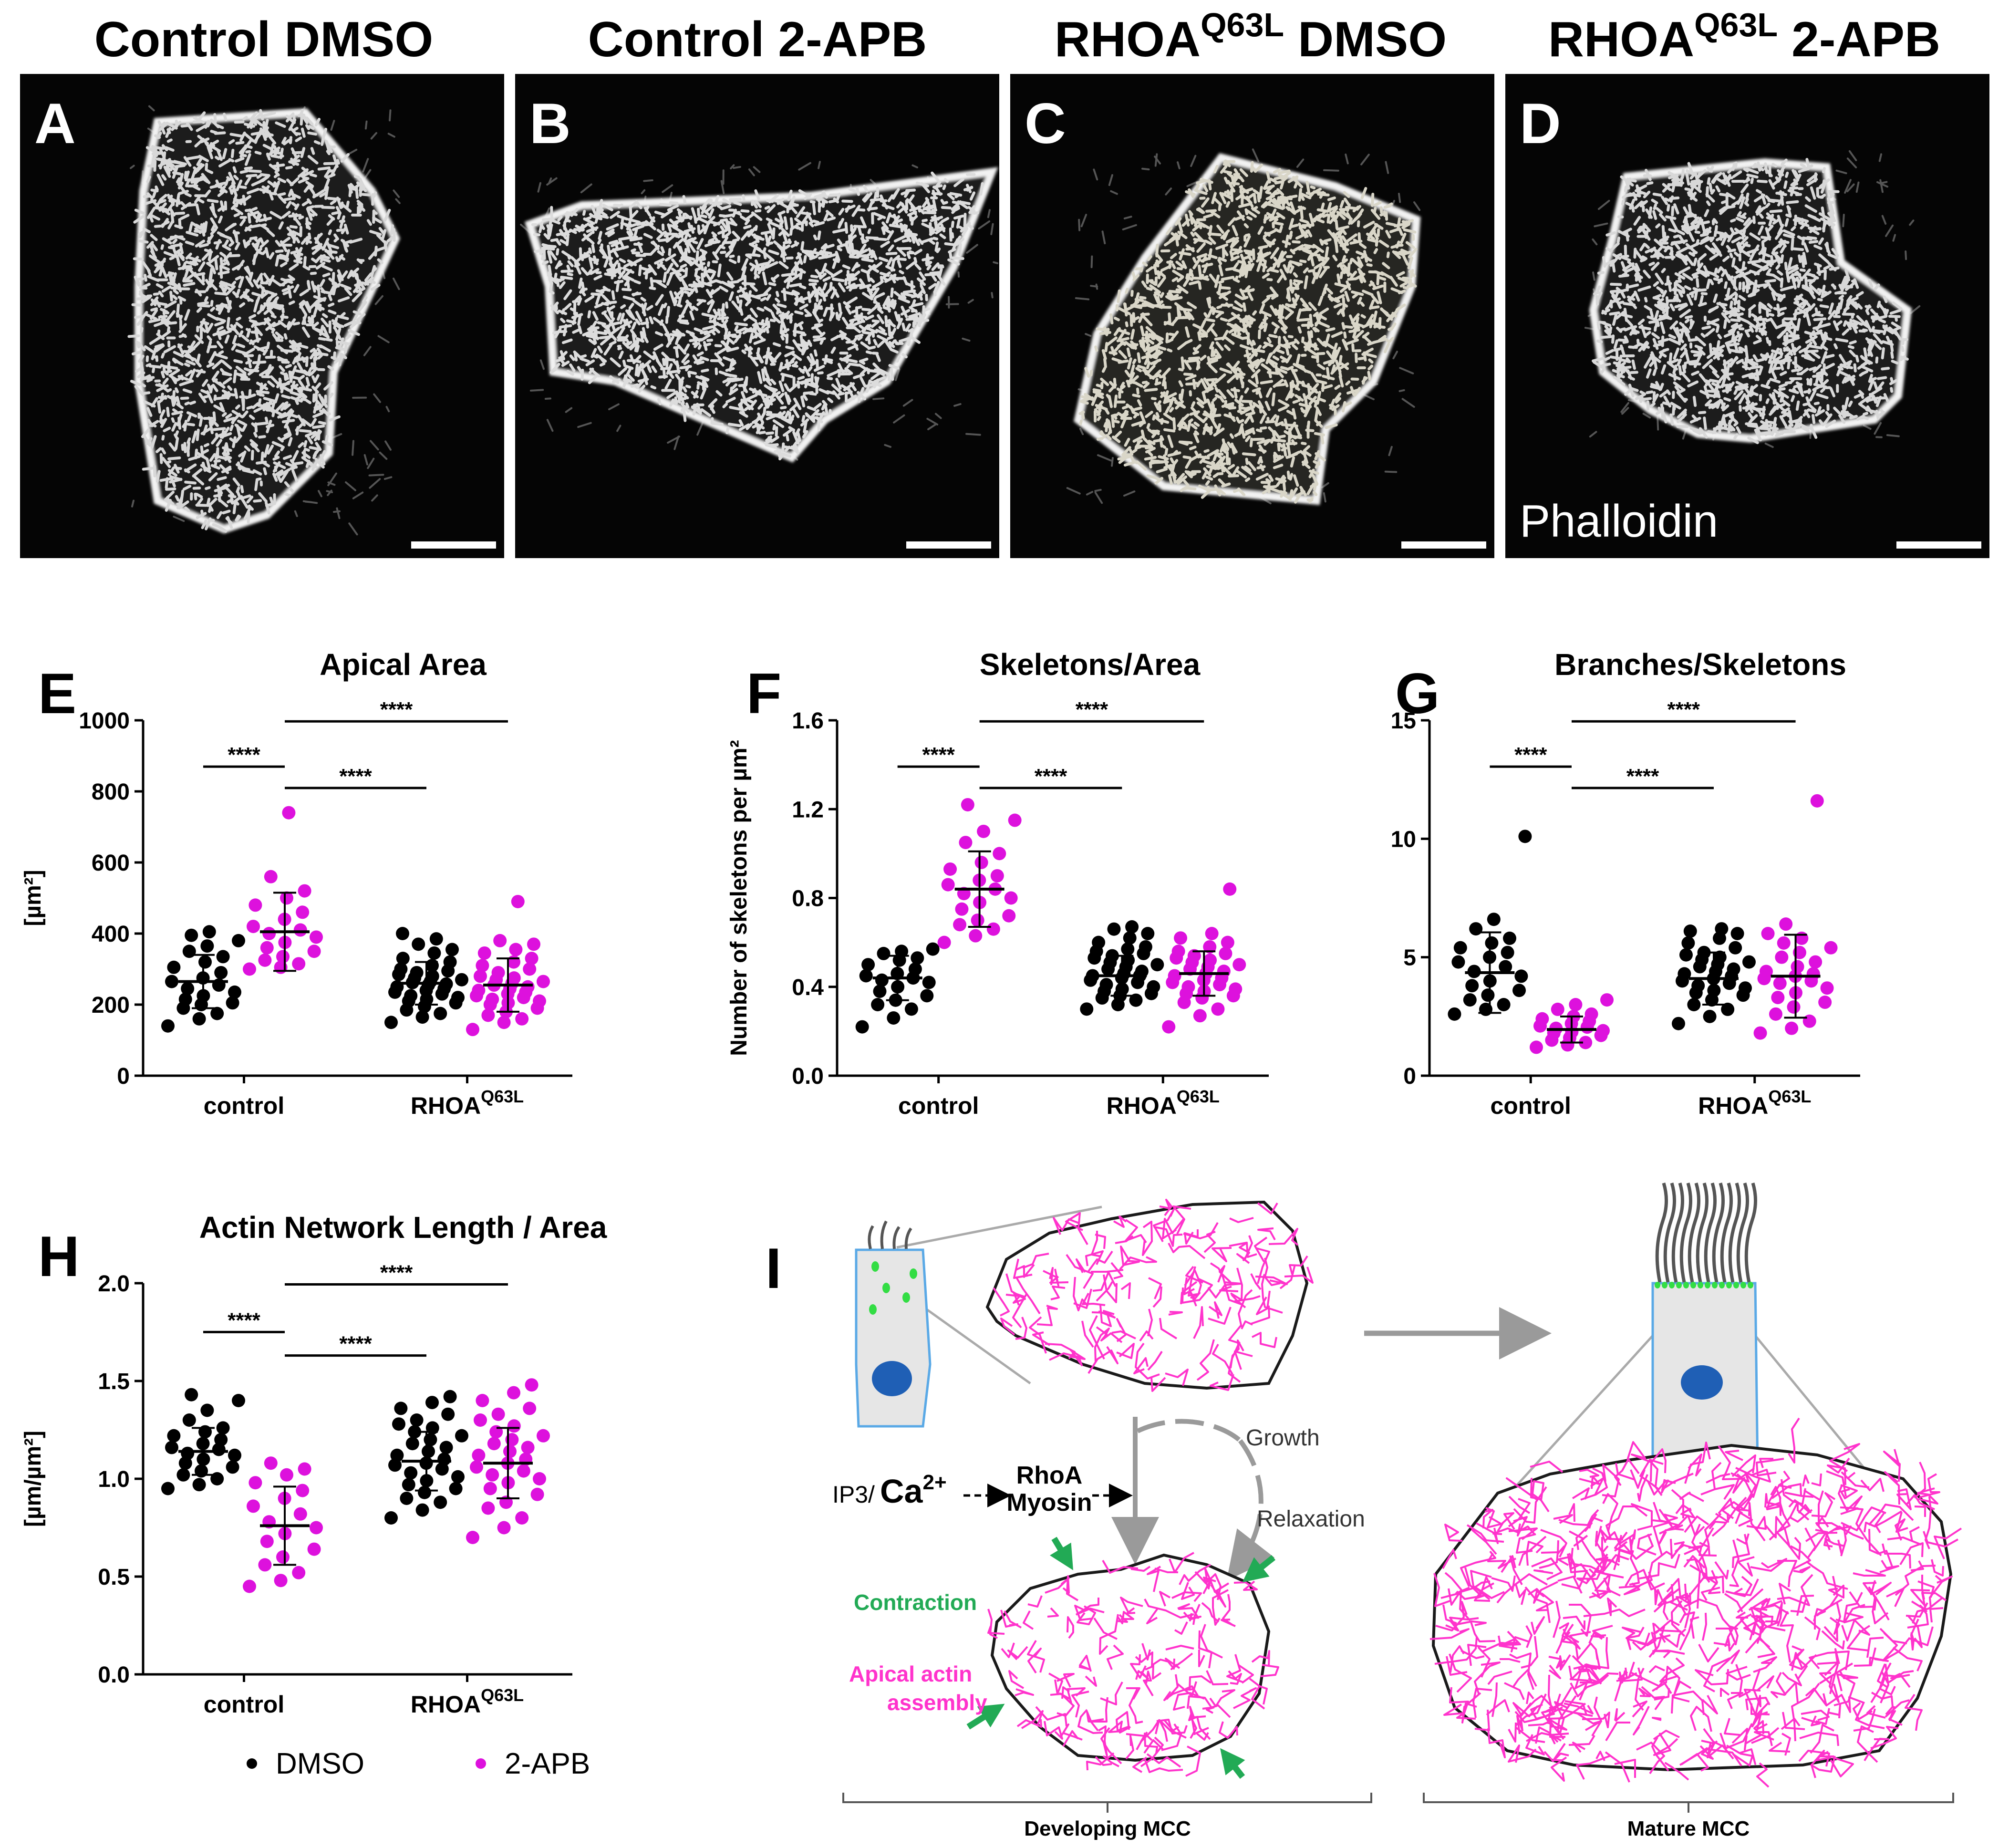 Image resolution: width=2009 pixels, height=1848 pixels. What do you see at coordinates (547, 1763) in the screenshot?
I see `legend-label-2apb: 2-APB` at bounding box center [547, 1763].